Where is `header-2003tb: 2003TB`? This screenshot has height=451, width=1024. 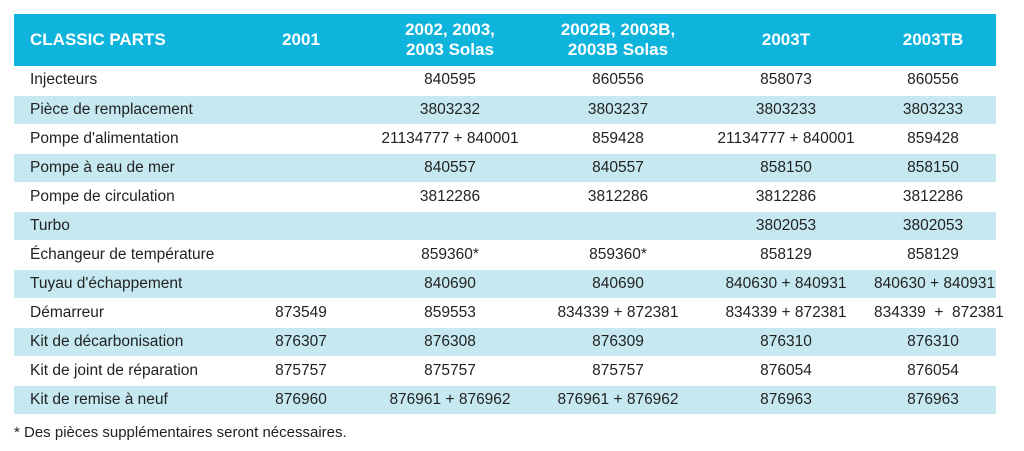 header-2003tb: 2003TB is located at coordinates (933, 39).